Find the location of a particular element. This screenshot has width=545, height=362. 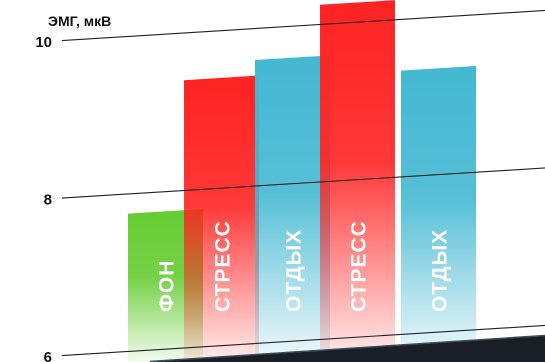

bottom-device-edge is located at coordinates (347, 348).